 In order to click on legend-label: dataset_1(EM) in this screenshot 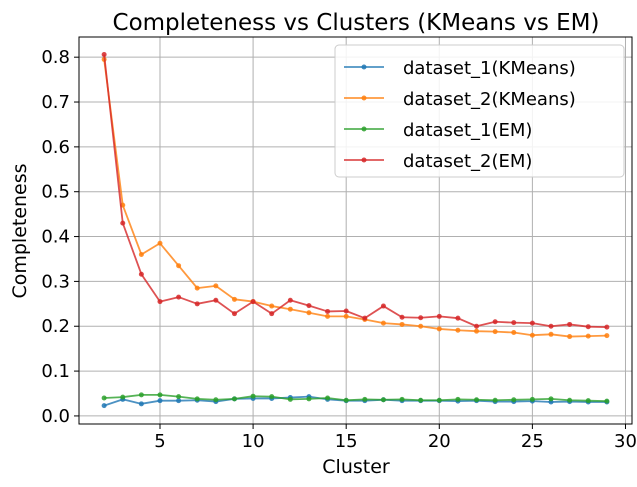, I will do `click(467, 130)`.